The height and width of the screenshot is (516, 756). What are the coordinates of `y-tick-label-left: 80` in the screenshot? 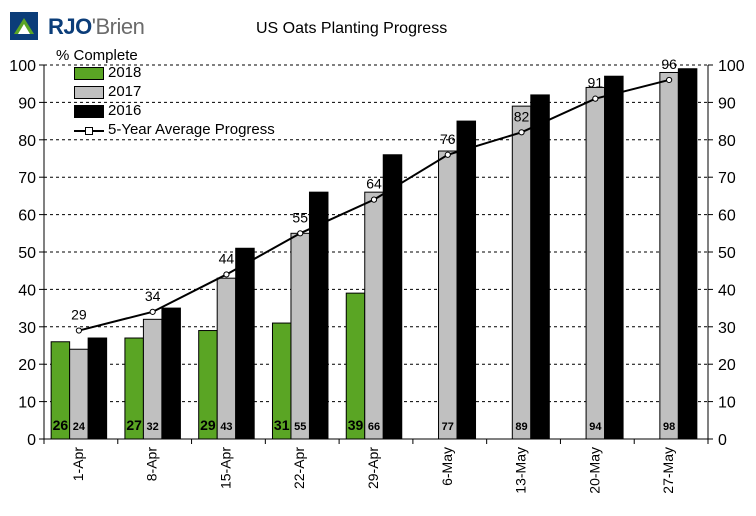 It's located at (27, 141).